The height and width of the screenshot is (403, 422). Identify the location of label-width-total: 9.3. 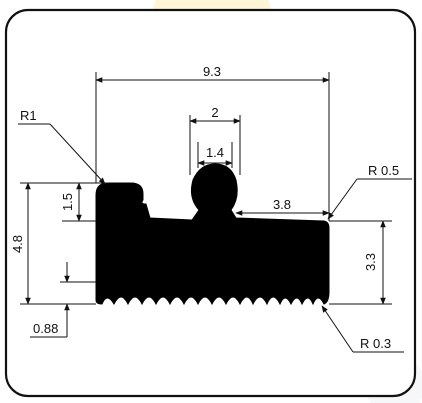
(212, 71).